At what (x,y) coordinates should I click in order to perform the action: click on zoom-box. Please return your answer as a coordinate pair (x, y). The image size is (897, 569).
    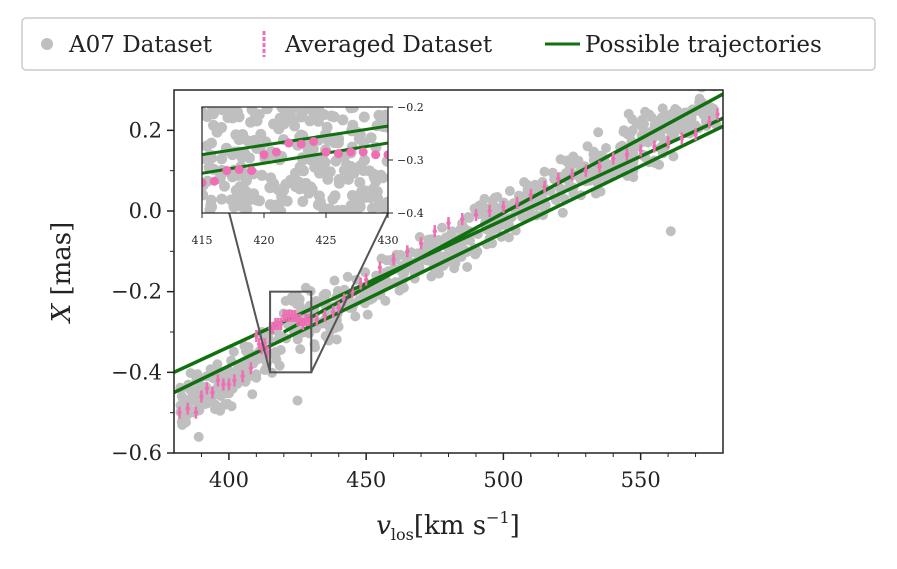
    Looking at the image, I should click on (291, 332).